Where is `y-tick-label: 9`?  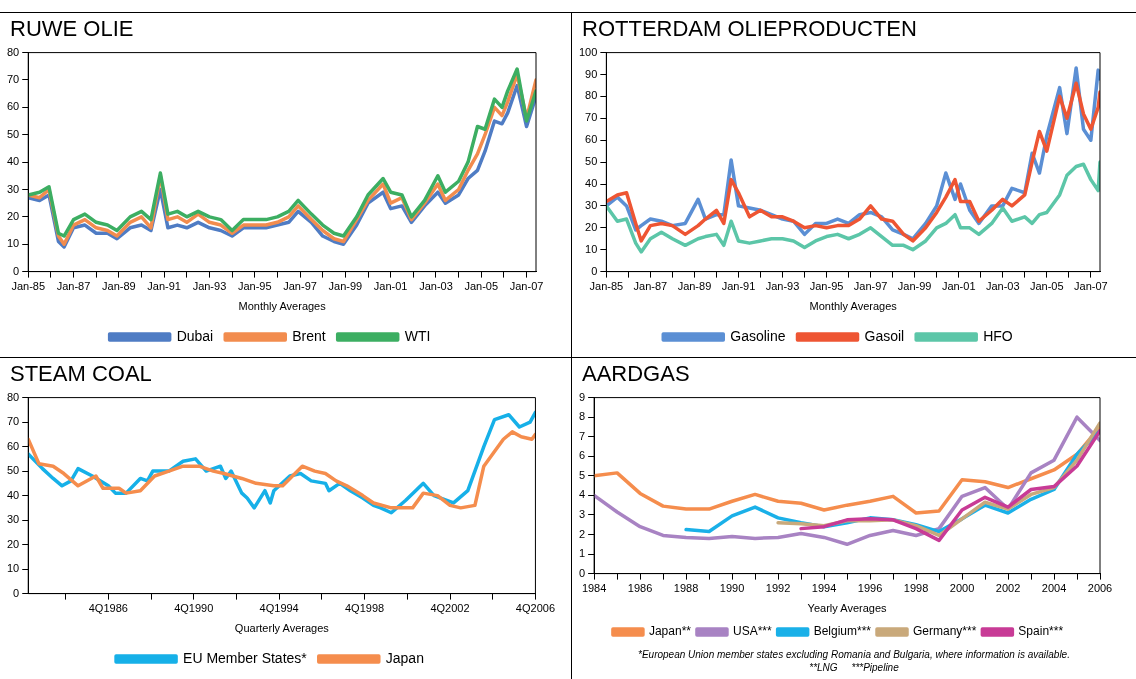
y-tick-label: 9 is located at coordinates (582, 396).